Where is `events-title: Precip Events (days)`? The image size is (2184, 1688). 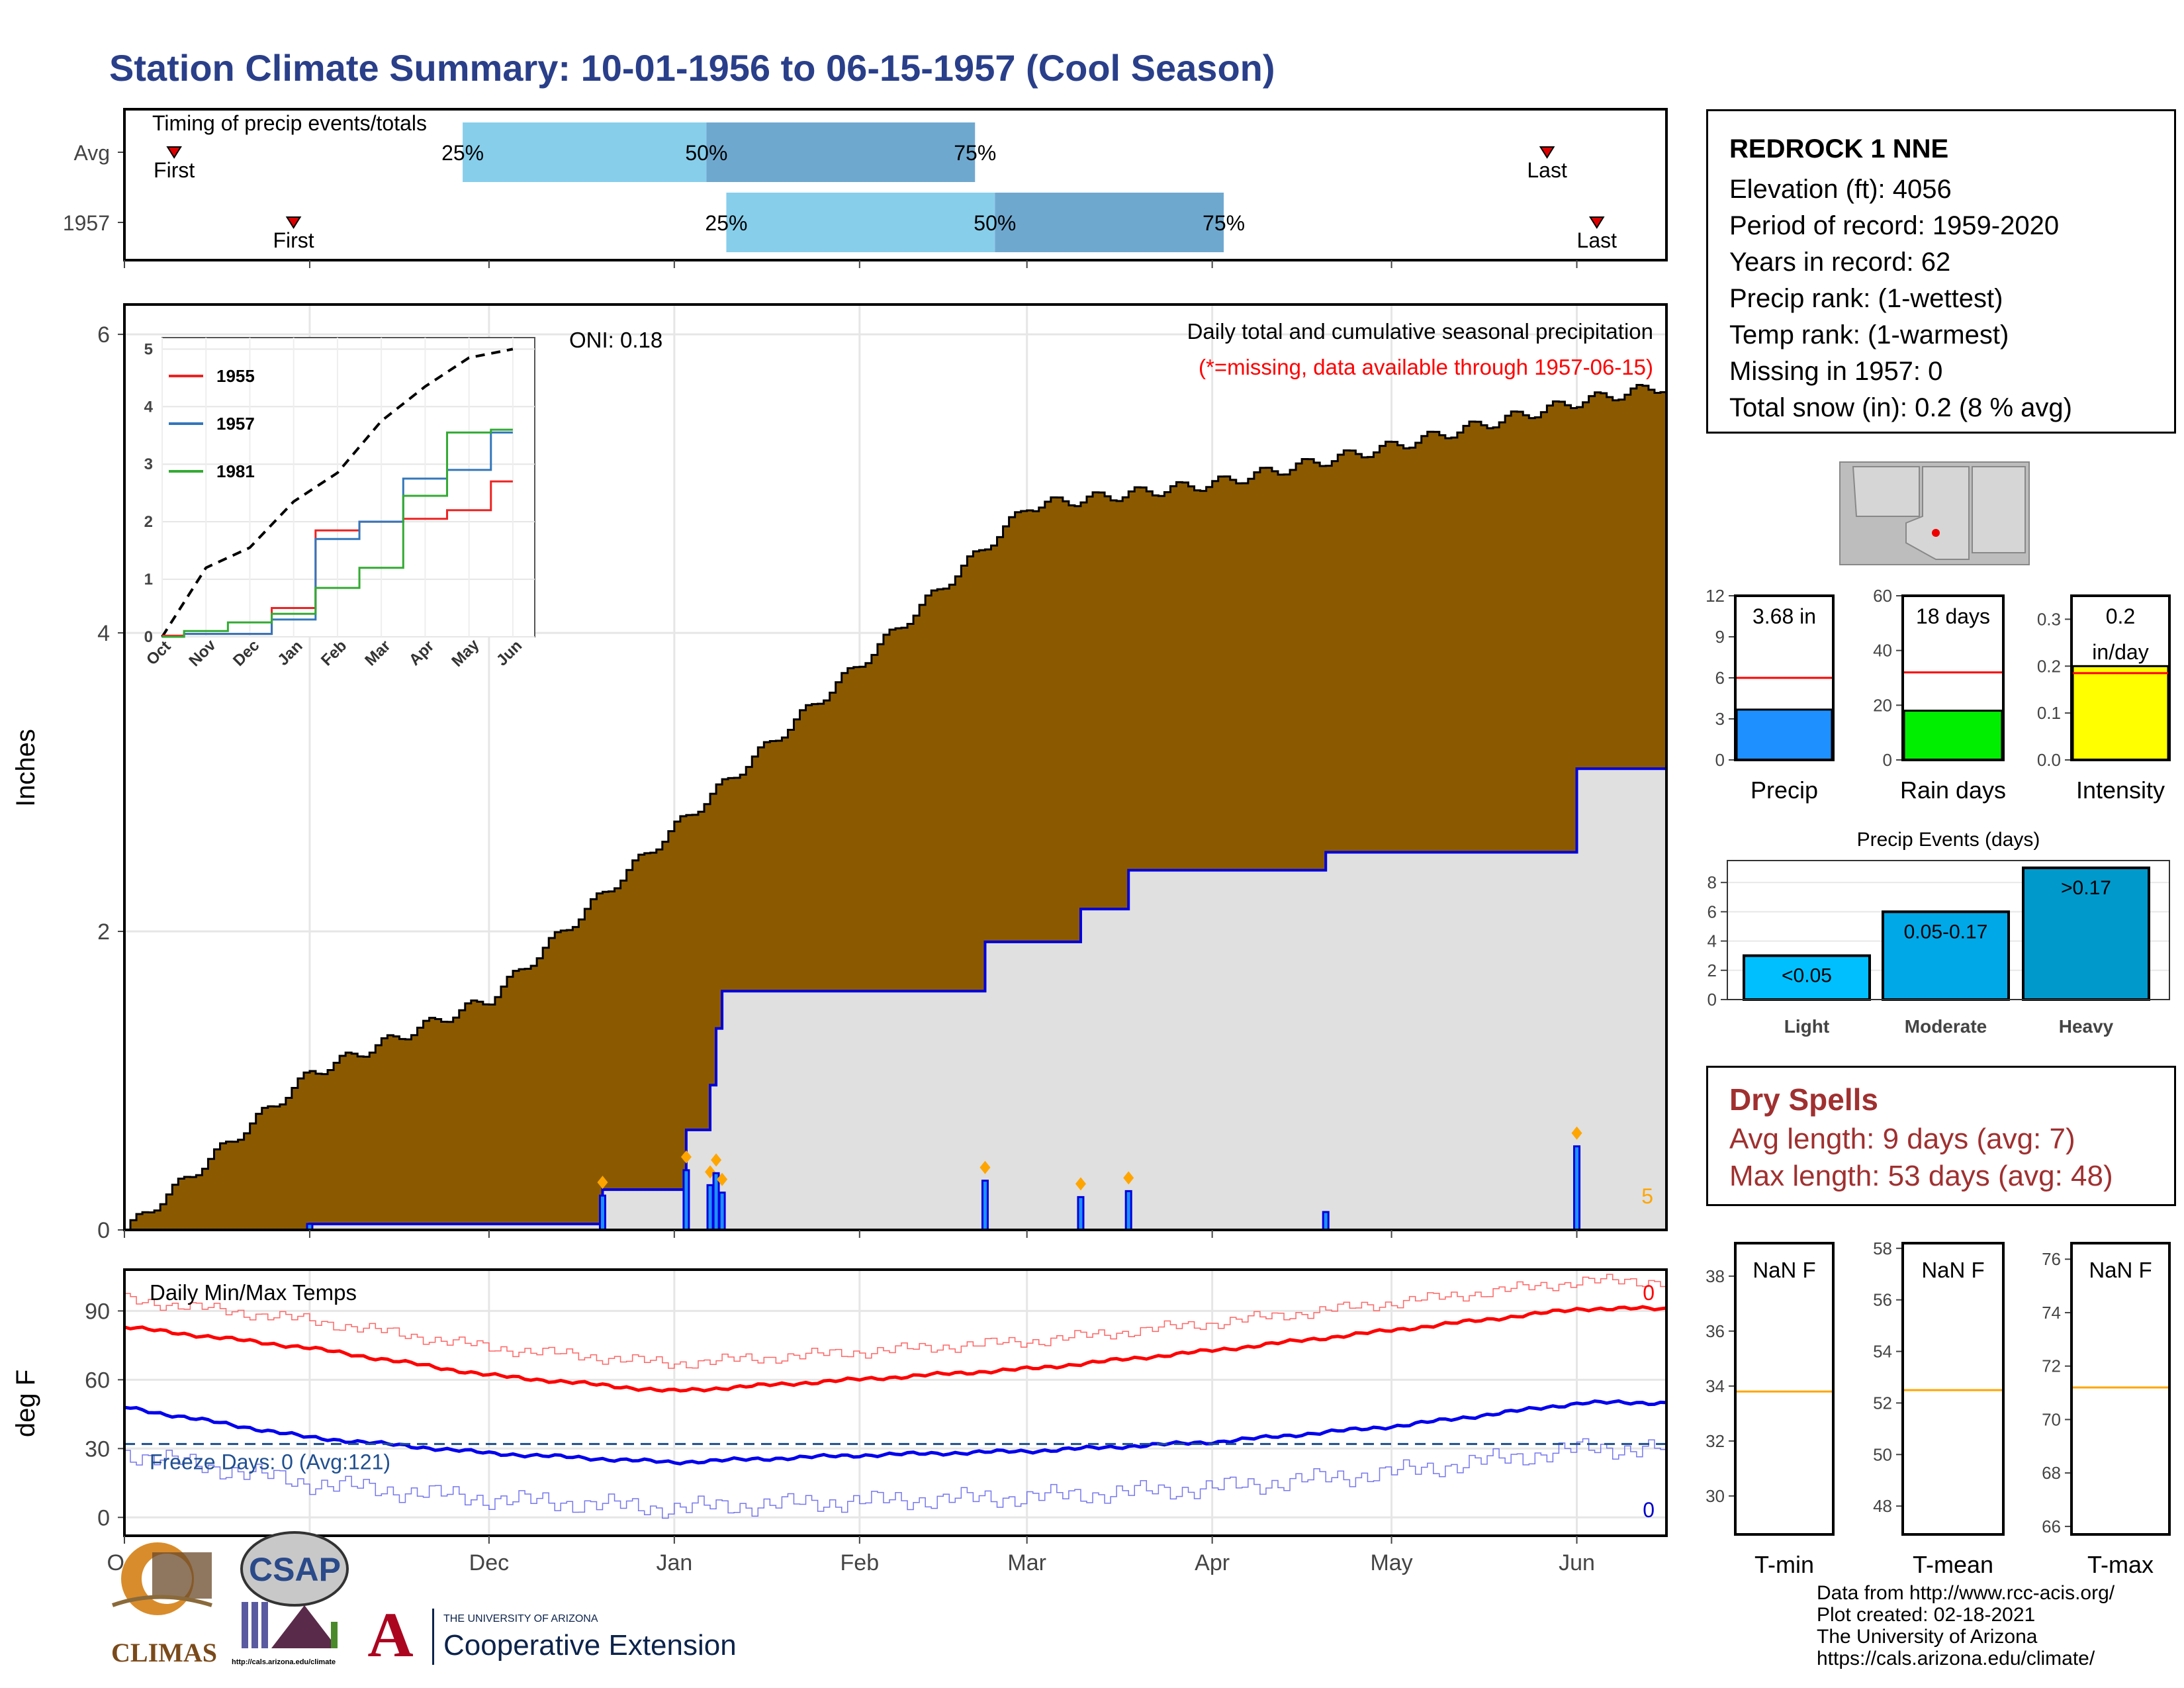
events-title: Precip Events (days) is located at coordinates (1948, 840).